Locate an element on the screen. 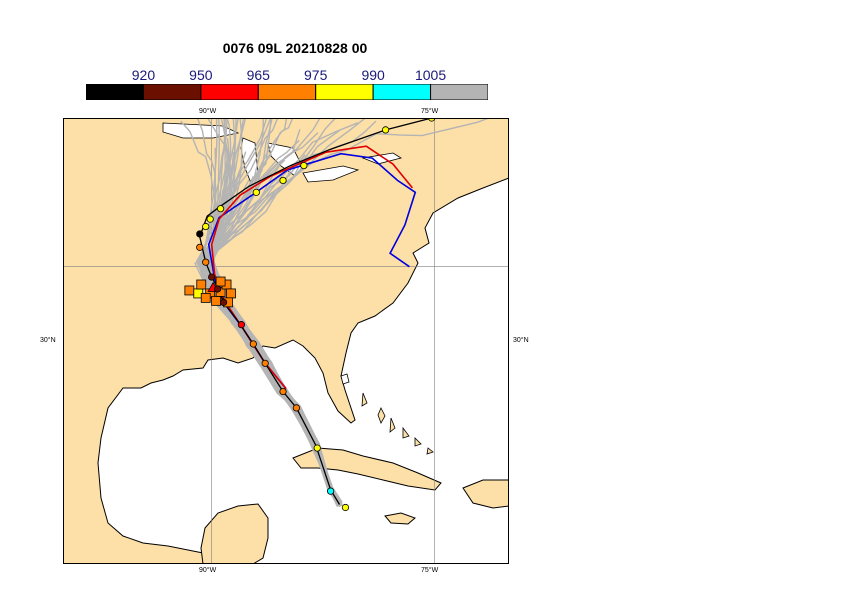 The width and height of the screenshot is (842, 596). map-title: 0076 09L 20210828 00 is located at coordinates (295, 48).